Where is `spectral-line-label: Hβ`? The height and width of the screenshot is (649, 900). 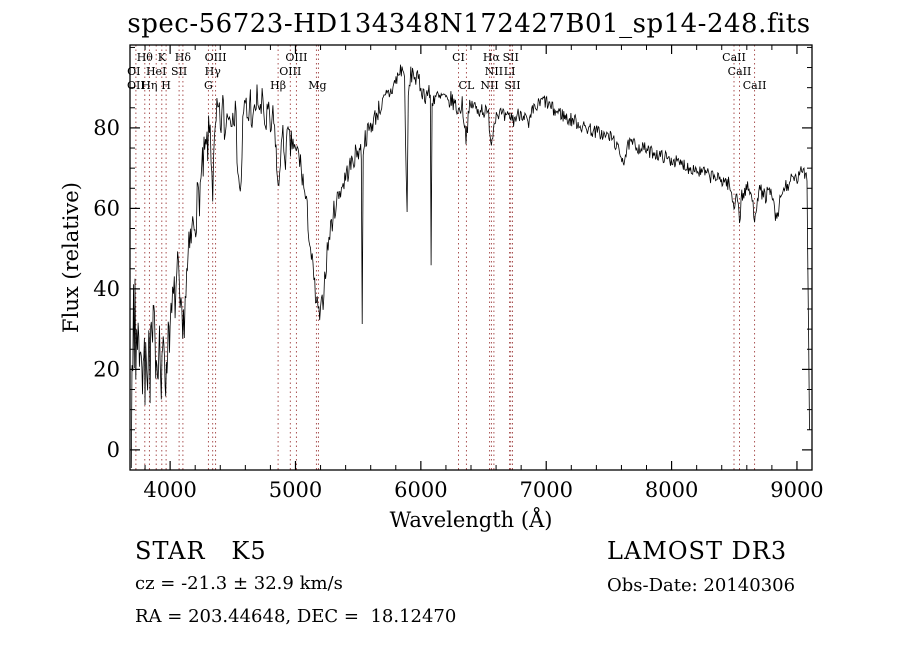 spectral-line-label: Hβ is located at coordinates (278, 85).